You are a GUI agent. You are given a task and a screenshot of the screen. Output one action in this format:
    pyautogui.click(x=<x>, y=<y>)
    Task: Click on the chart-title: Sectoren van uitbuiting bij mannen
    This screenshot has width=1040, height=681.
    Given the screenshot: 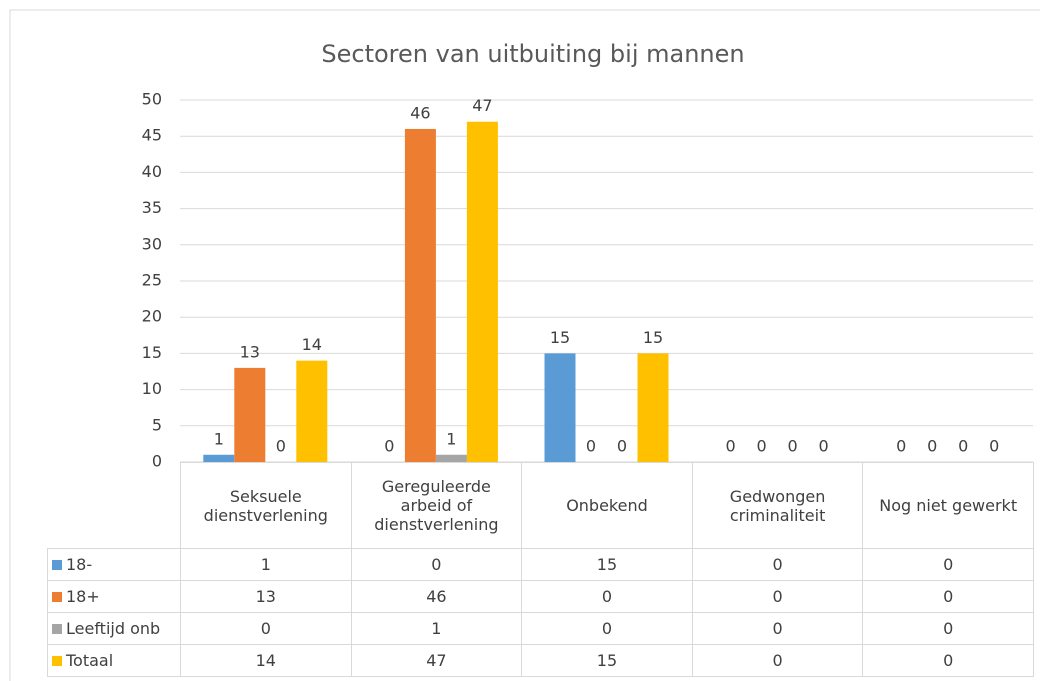 What is the action you would take?
    pyautogui.click(x=532, y=54)
    